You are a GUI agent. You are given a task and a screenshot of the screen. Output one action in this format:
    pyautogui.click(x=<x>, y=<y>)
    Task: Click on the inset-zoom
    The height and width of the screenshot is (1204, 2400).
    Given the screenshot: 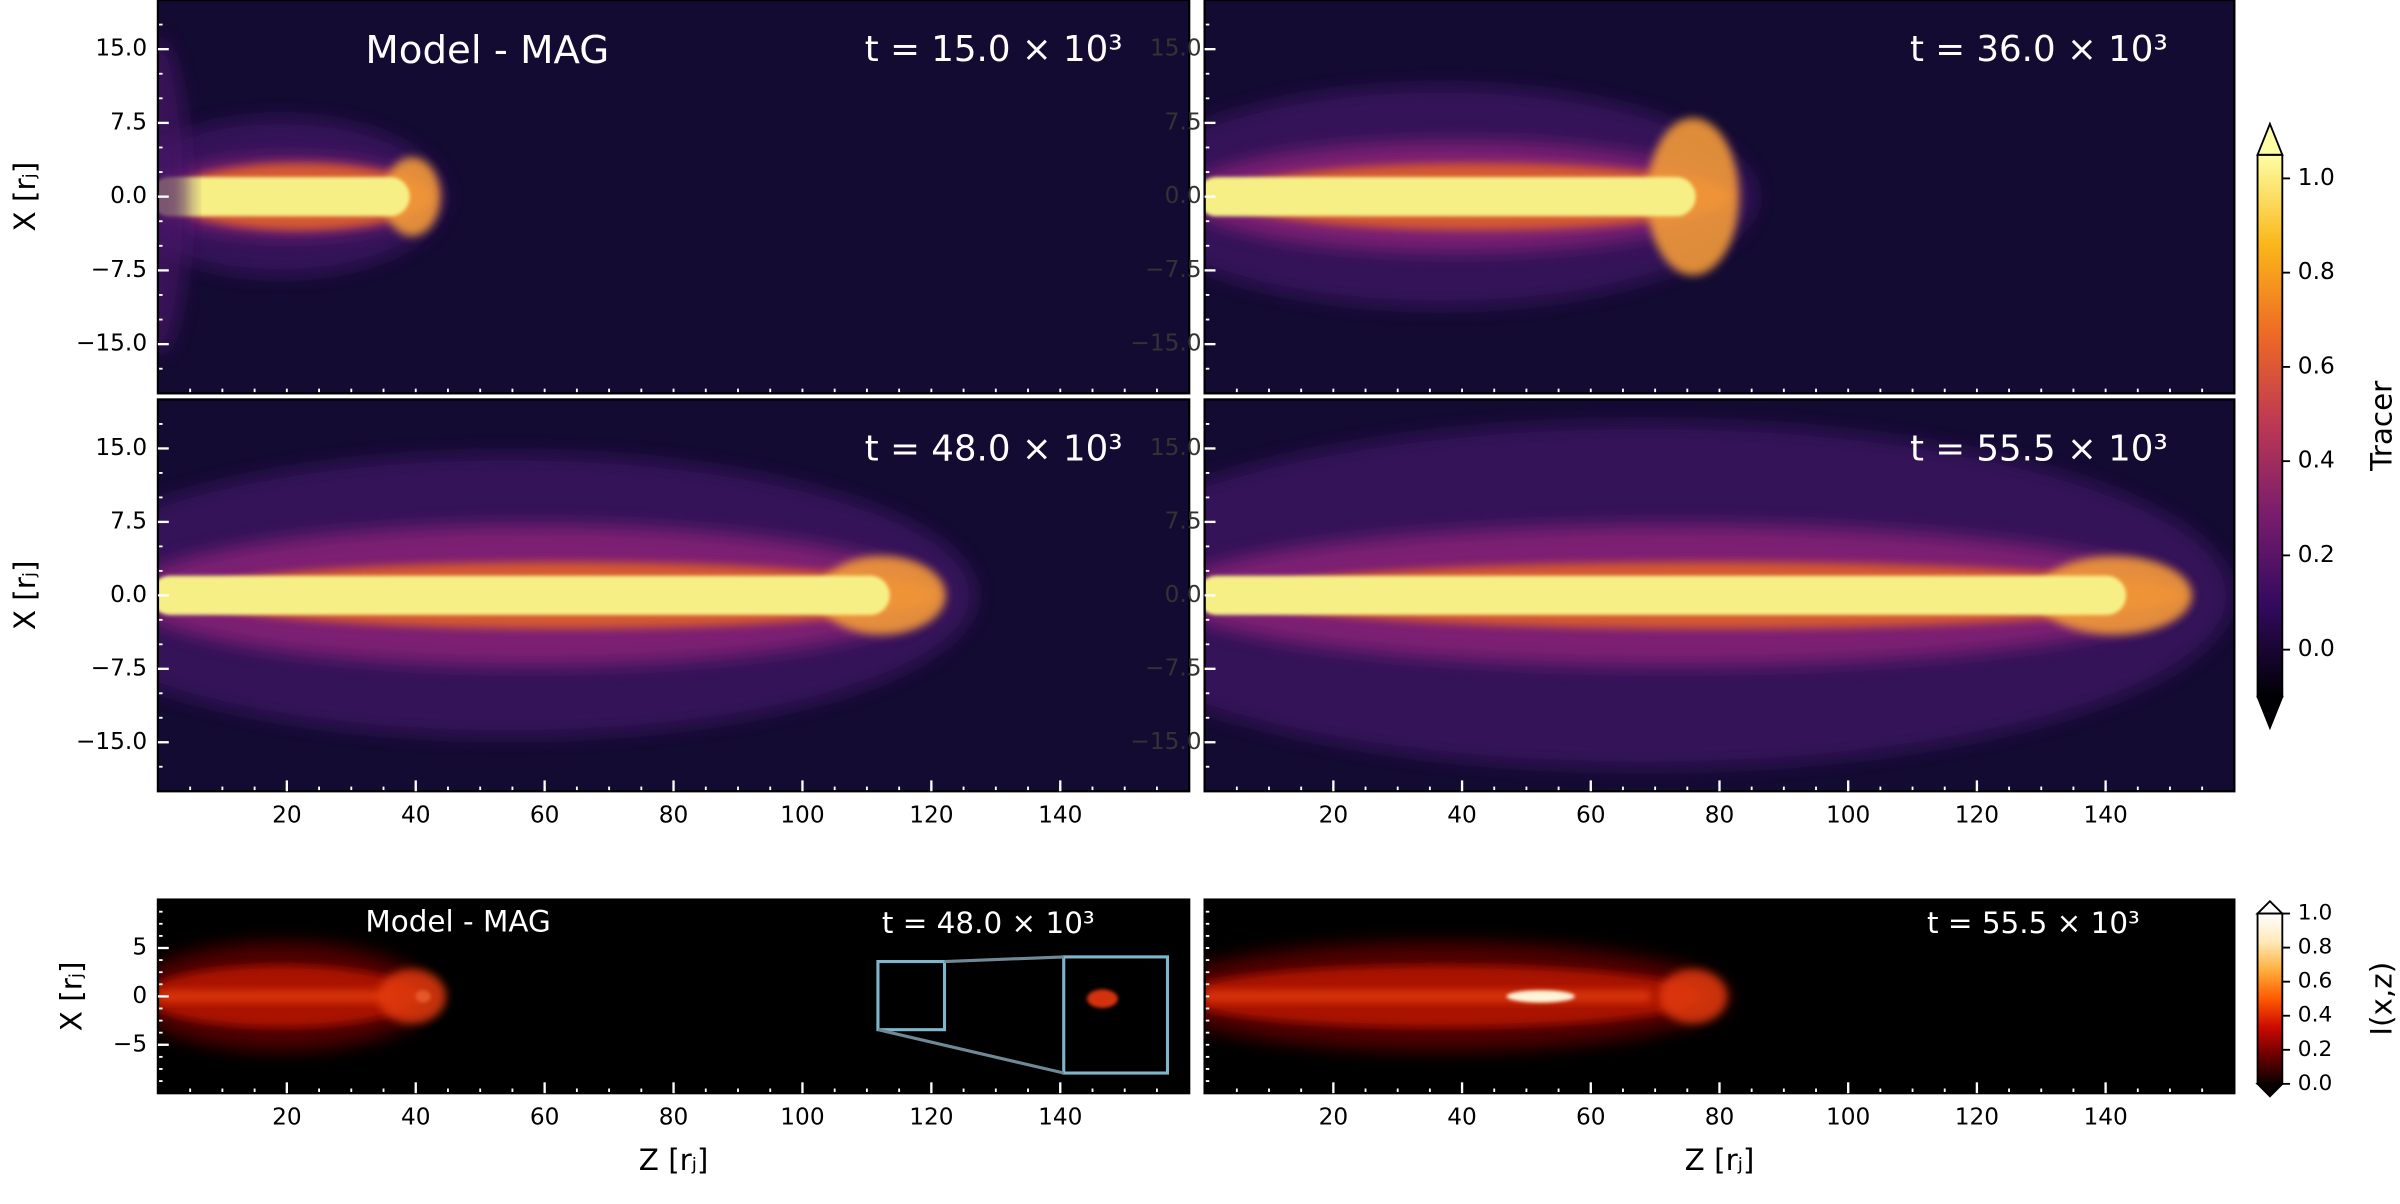 What is the action you would take?
    pyautogui.click(x=1116, y=1015)
    